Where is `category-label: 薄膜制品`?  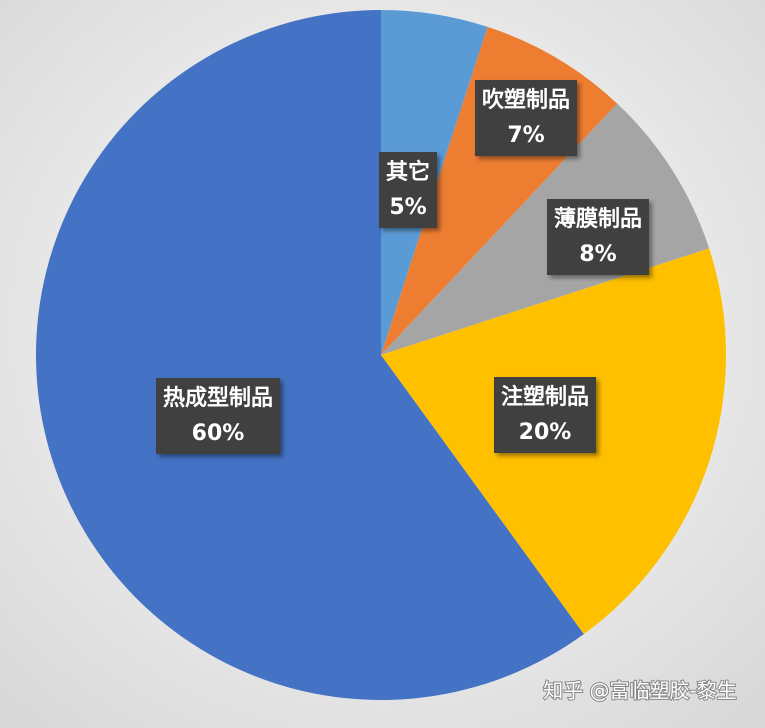
category-label: 薄膜制品 is located at coordinates (598, 219).